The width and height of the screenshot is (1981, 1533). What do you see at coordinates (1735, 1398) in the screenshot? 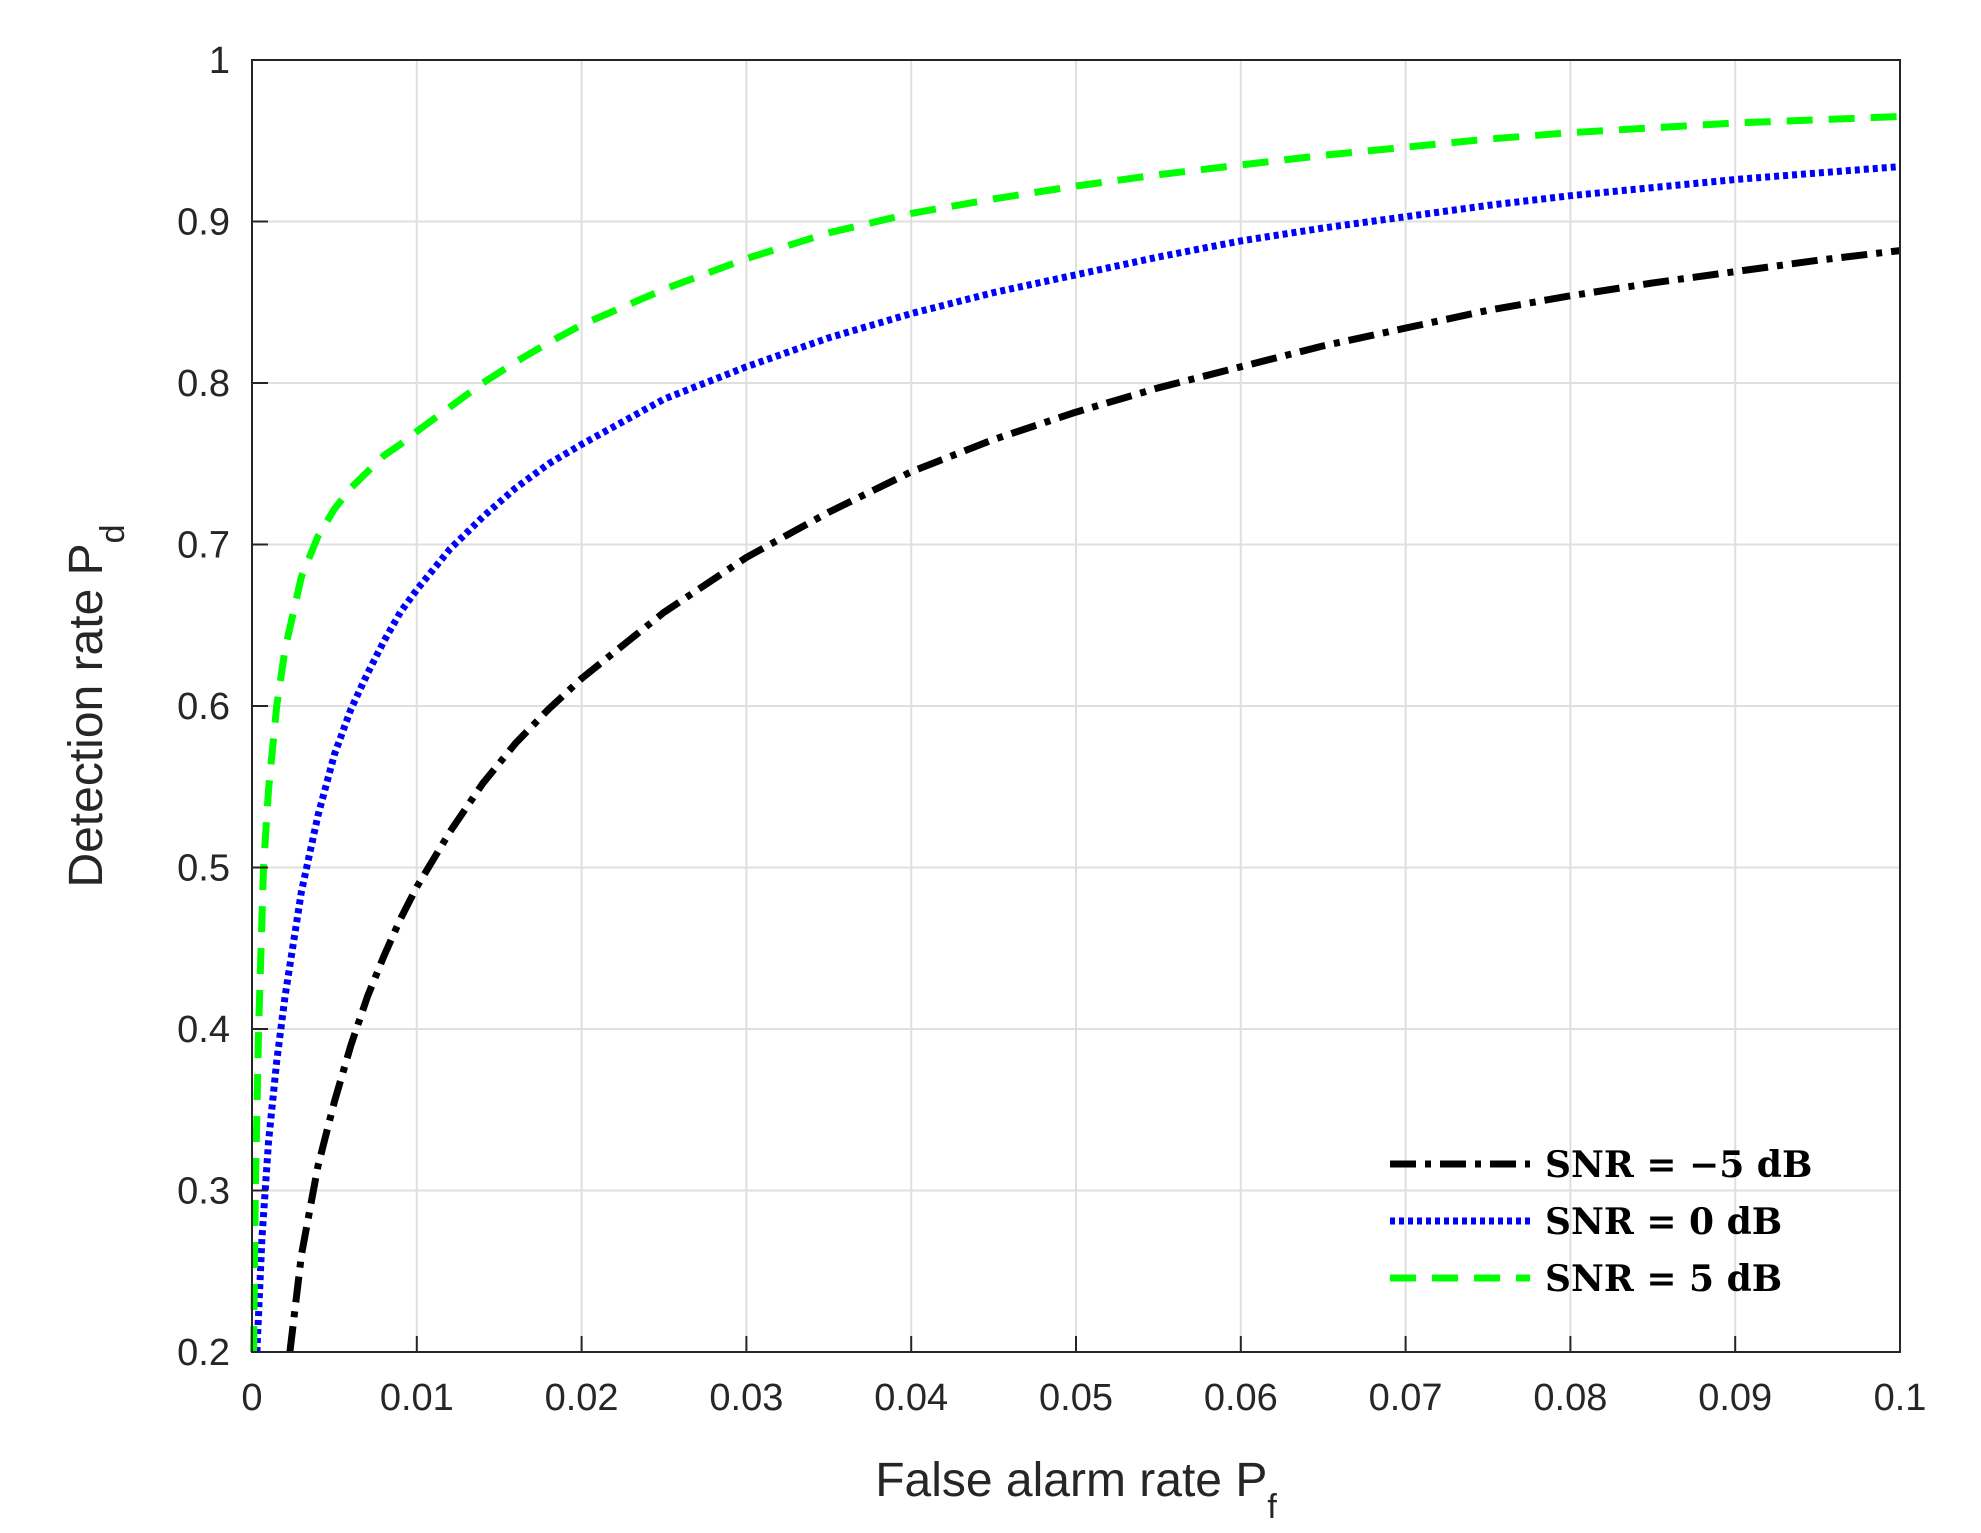
I see `x-tick-label: 0.09` at bounding box center [1735, 1398].